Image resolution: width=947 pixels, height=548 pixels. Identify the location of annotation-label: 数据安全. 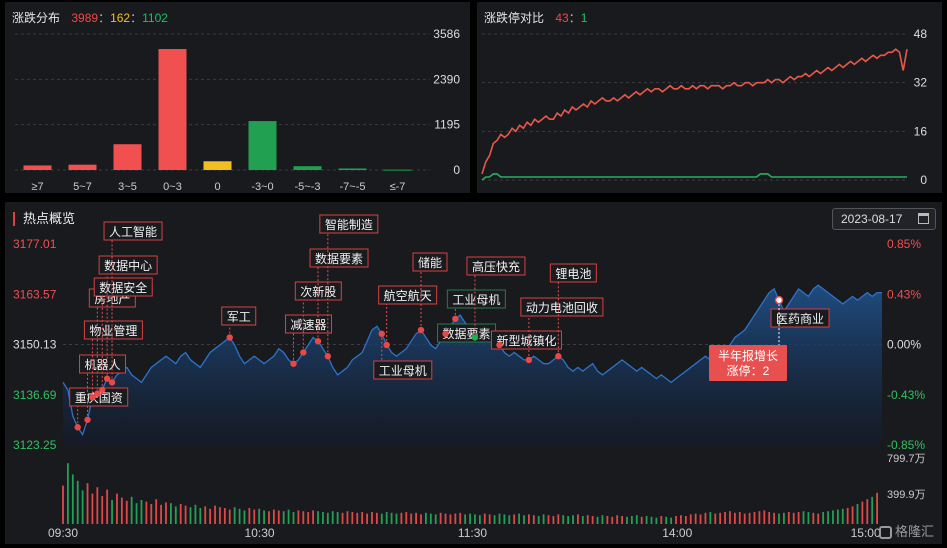
(123, 287).